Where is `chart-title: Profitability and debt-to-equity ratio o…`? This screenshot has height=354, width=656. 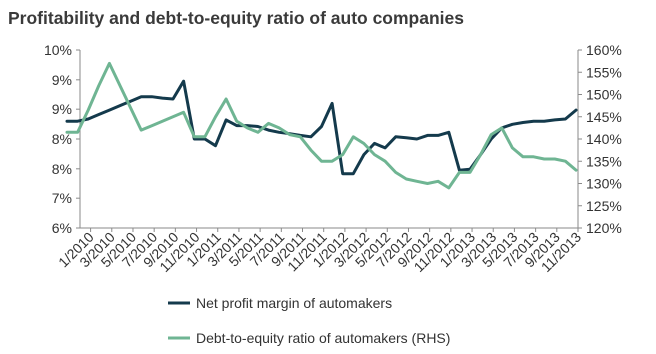 chart-title: Profitability and debt-to-equity ratio o… is located at coordinates (236, 18).